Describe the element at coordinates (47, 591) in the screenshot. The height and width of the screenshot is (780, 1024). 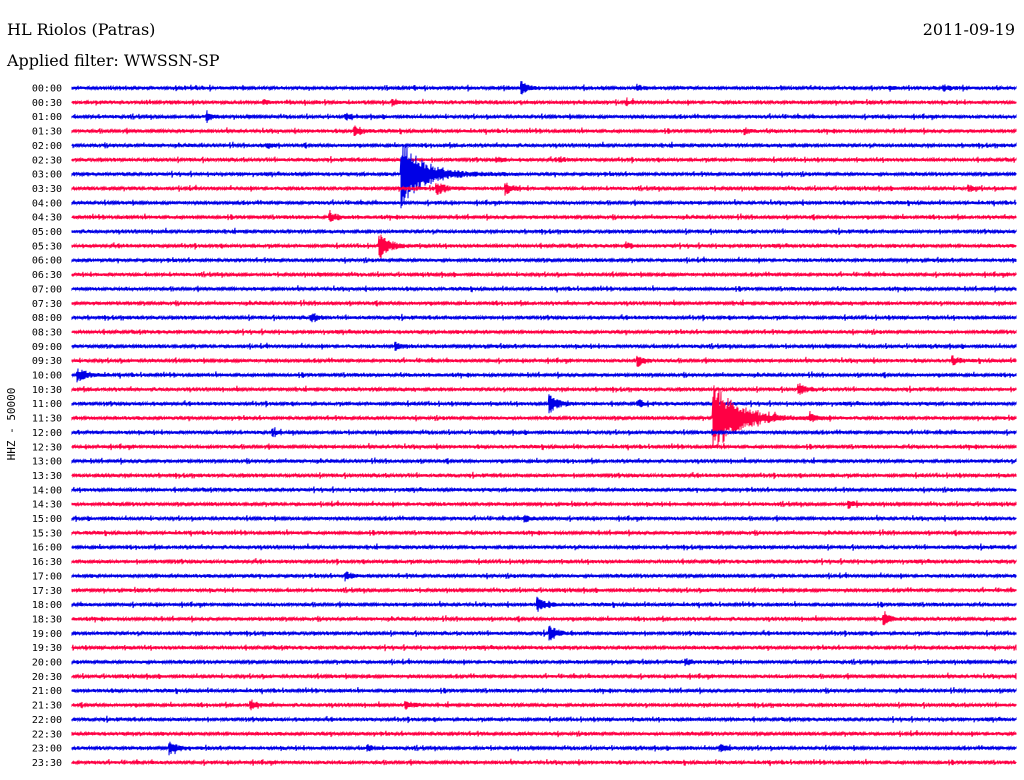
I see `row-time-label: 17:30` at that location.